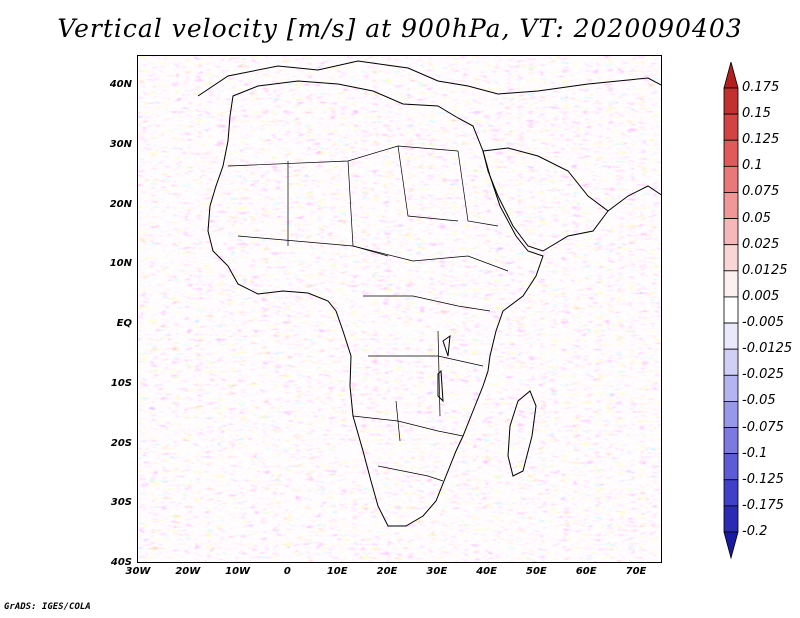  I want to click on lat-label-20s: 20S, so click(121, 443).